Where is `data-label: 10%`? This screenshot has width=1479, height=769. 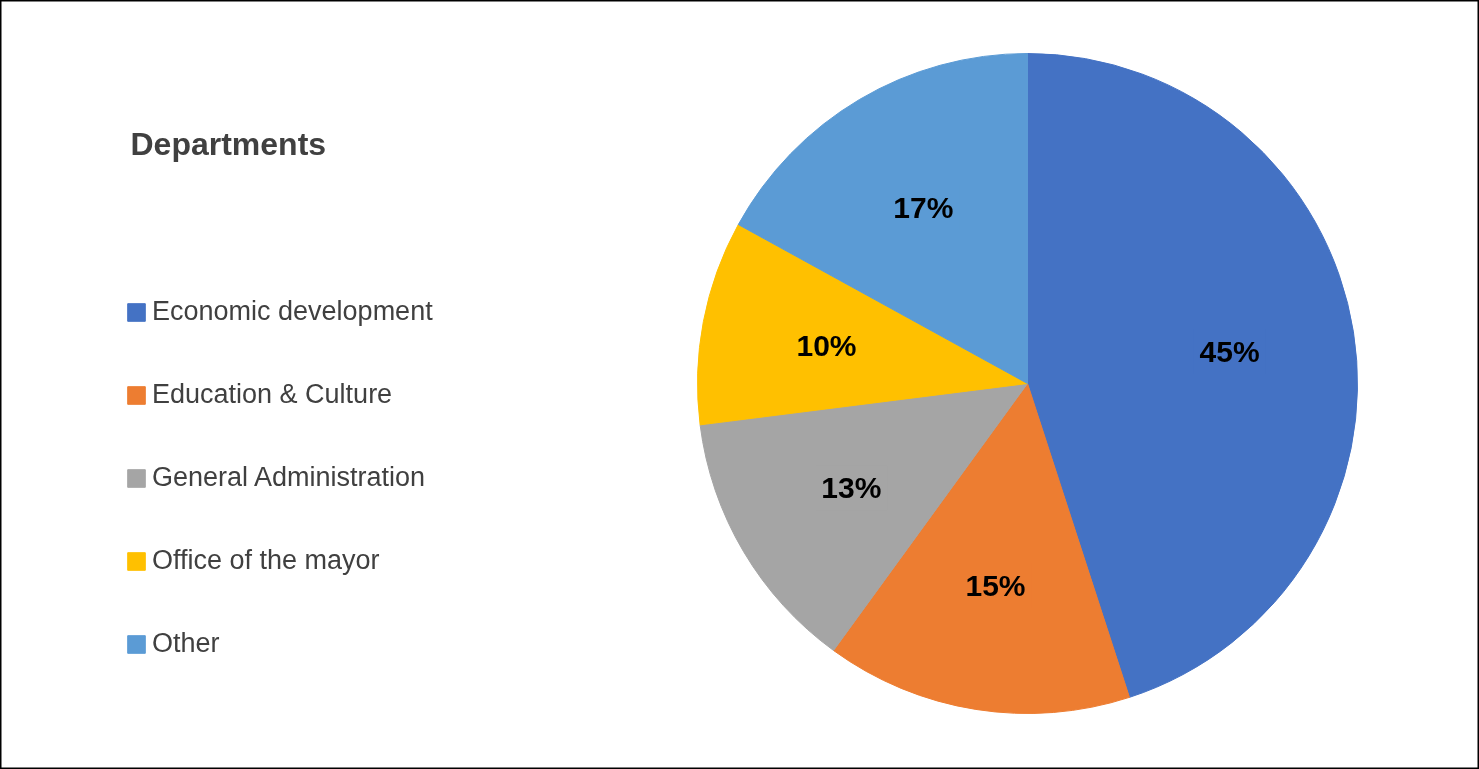 data-label: 10% is located at coordinates (826, 345).